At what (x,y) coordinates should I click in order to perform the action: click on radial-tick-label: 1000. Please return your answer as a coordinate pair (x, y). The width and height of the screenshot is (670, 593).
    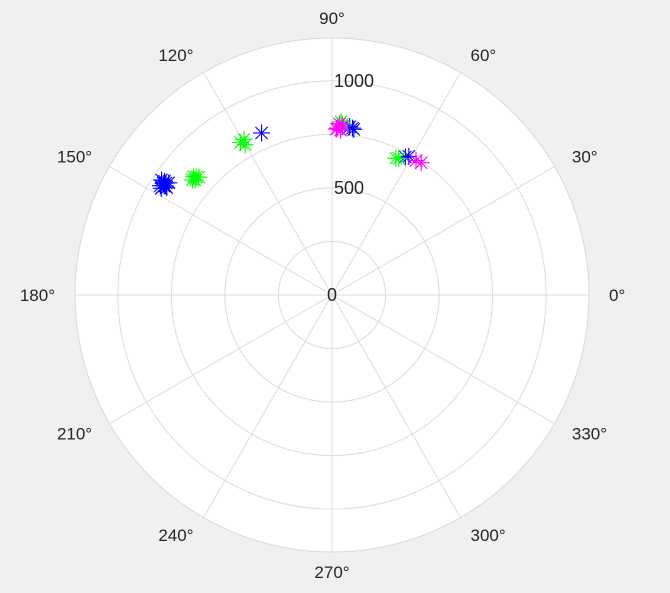
    Looking at the image, I should click on (354, 81).